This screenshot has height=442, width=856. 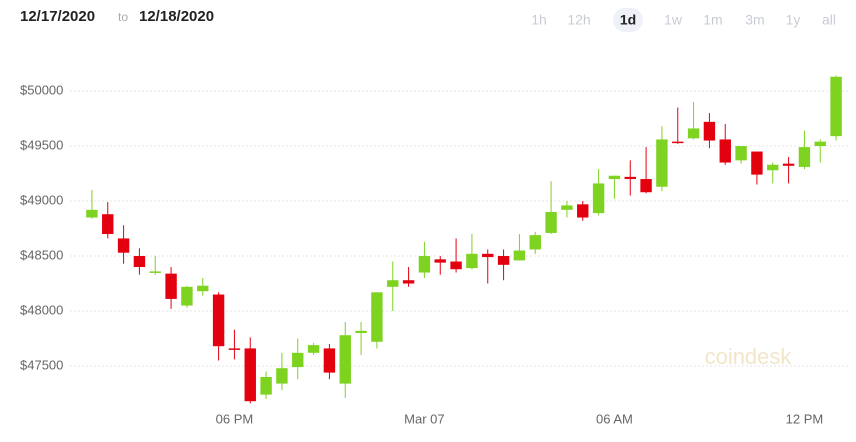 I want to click on range-button: 1d, so click(x=628, y=20).